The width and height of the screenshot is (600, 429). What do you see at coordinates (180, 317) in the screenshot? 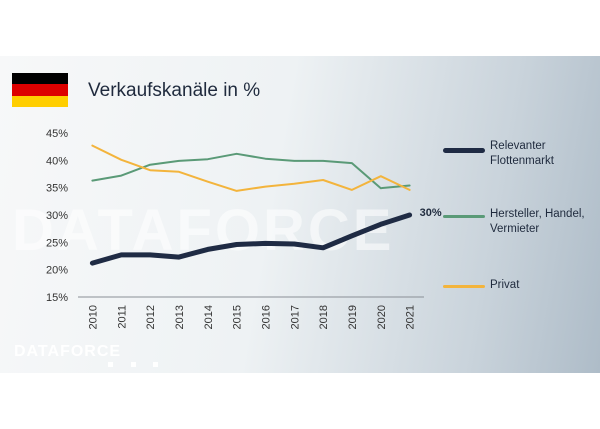
I see `x-tick-label: 2013` at bounding box center [180, 317].